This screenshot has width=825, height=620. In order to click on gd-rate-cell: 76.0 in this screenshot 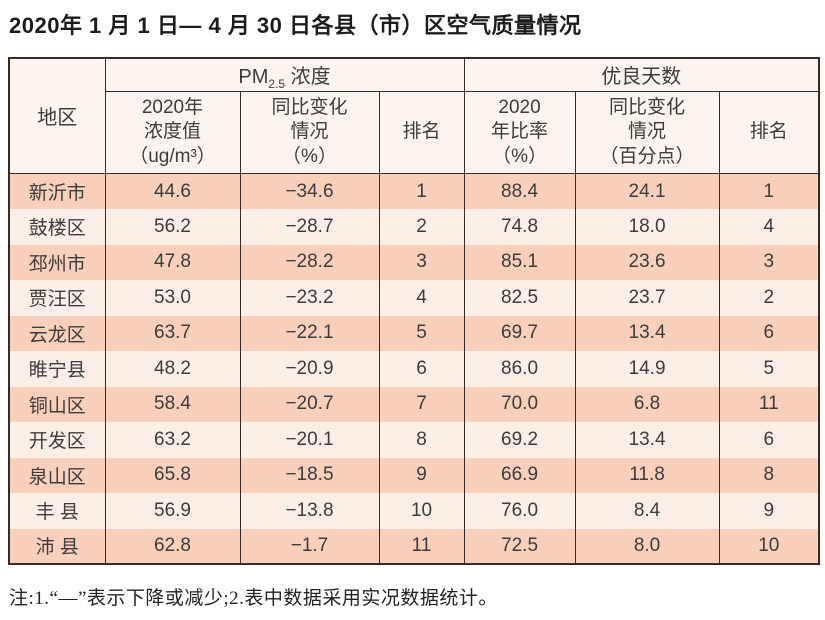, I will do `click(519, 511)`.